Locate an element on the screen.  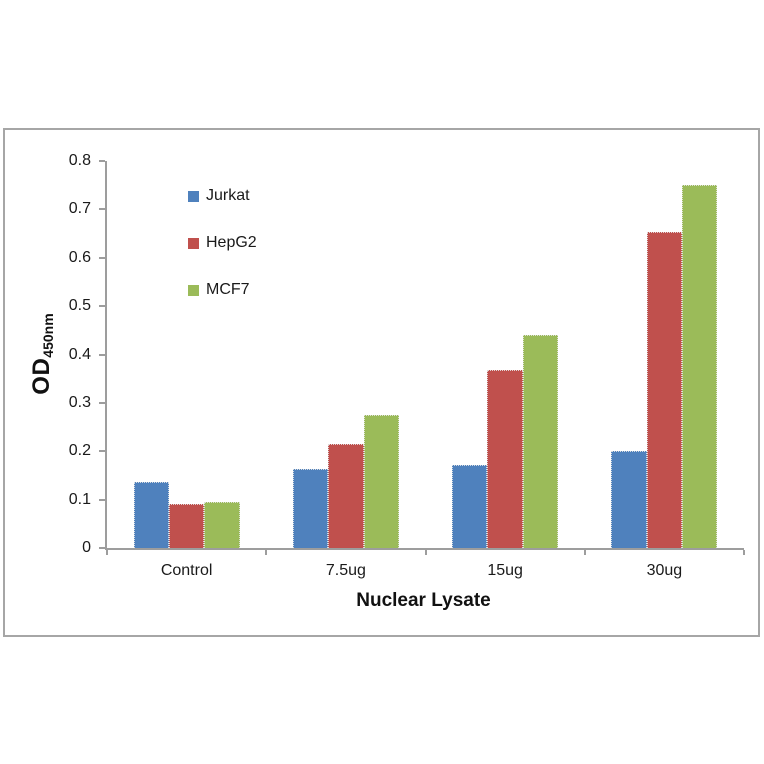
x-axis-category-label: 30ug is located at coordinates (664, 570).